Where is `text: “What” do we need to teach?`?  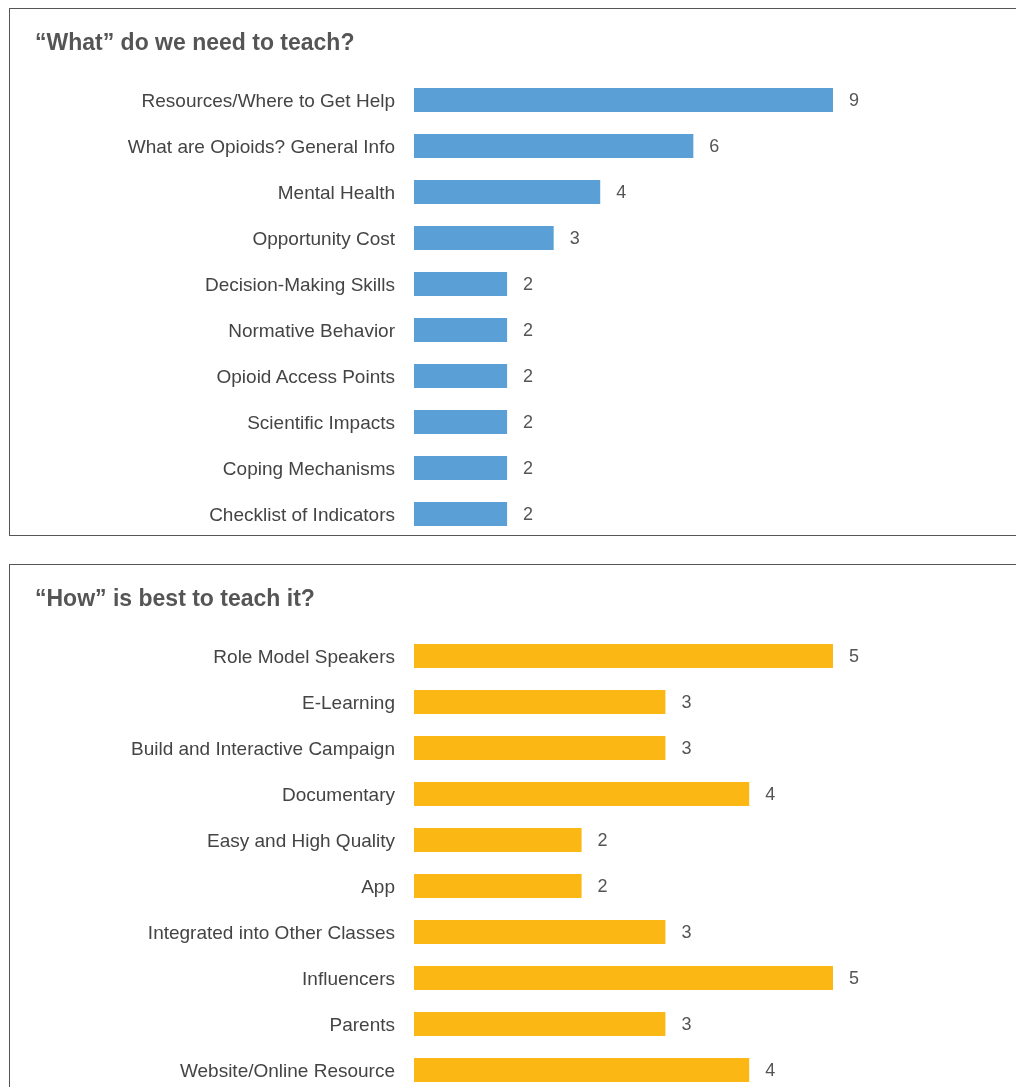 text: “What” do we need to teach? is located at coordinates (195, 43).